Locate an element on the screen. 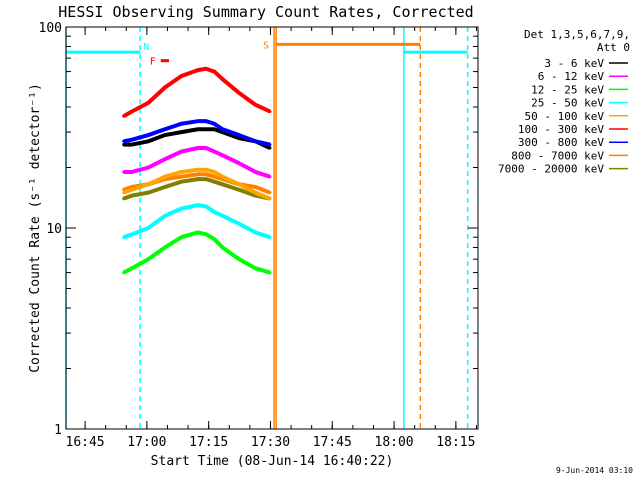 Image resolution: width=640 pixels, height=480 pixels. legend-entry-label: 50 - 100 keV is located at coordinates (565, 116).